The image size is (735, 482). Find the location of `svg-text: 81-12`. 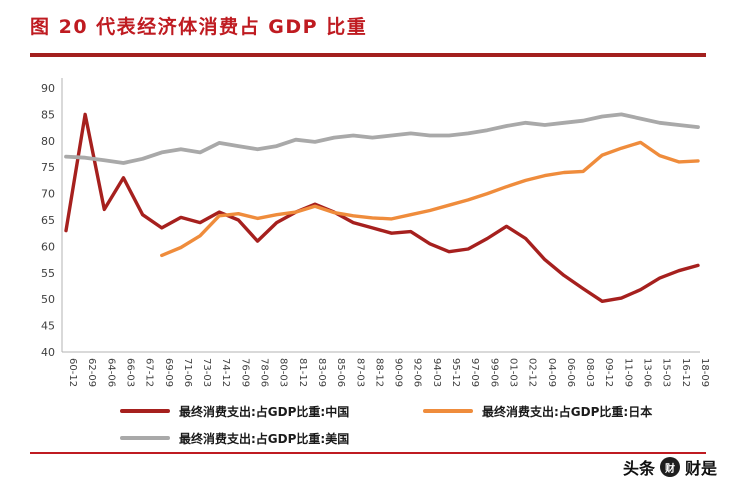

svg-text: 81-12 is located at coordinates (302, 372).